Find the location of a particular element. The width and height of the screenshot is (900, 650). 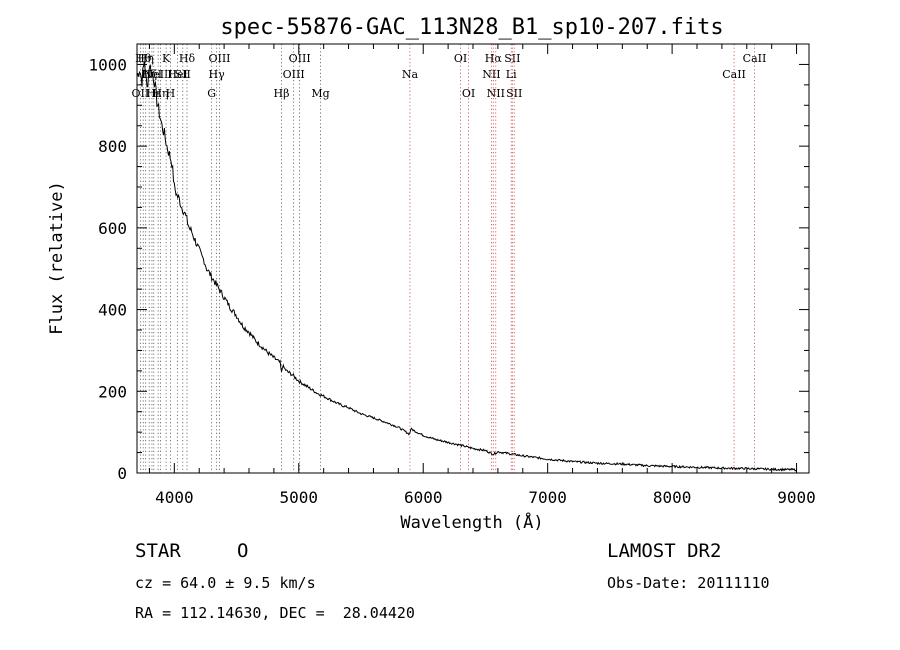

line-marker-label-12: Hδ is located at coordinates (187, 58).